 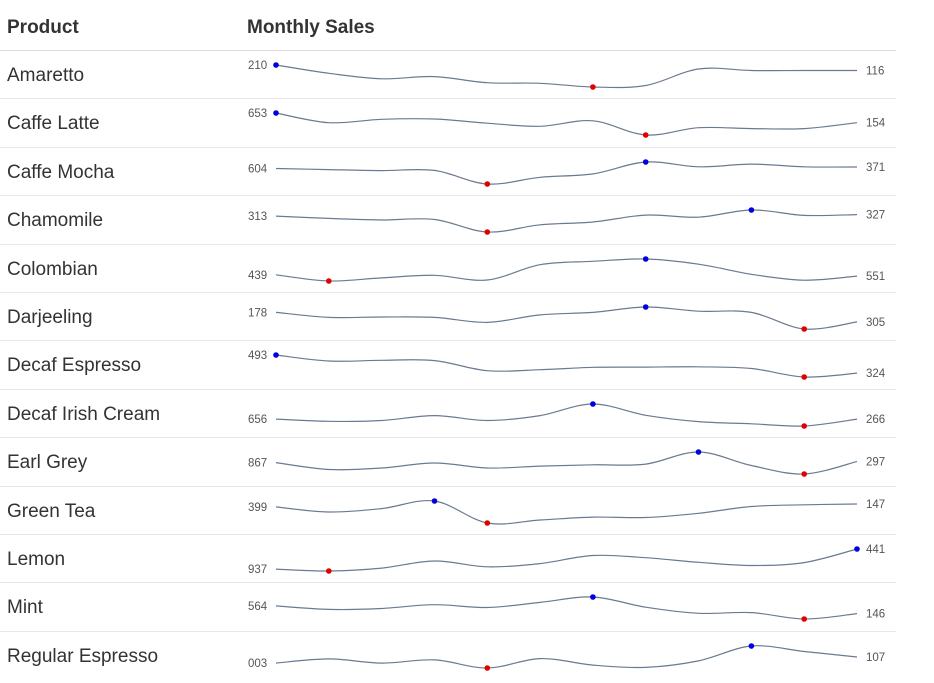 I want to click on sparkline-chart: 564 146, so click(x=566, y=608).